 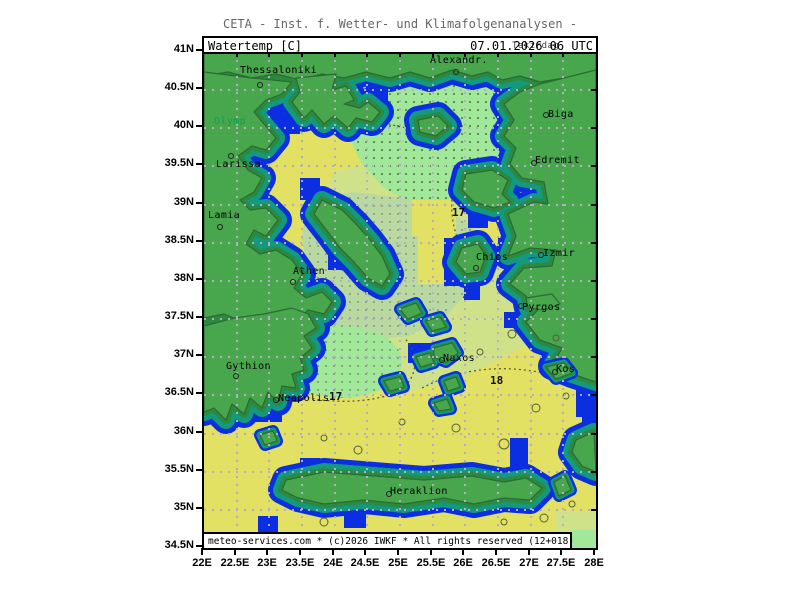 I want to click on y-axis-label: 37N, so click(x=183, y=354).